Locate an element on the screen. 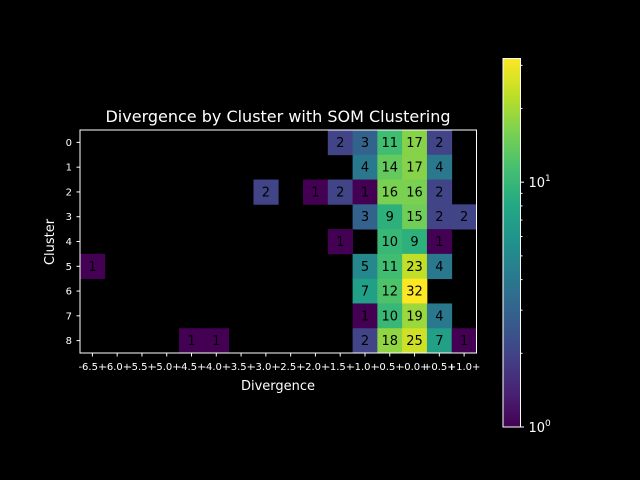 This screenshot has height=480, width=640. cell-value-label: 23 is located at coordinates (414, 267).